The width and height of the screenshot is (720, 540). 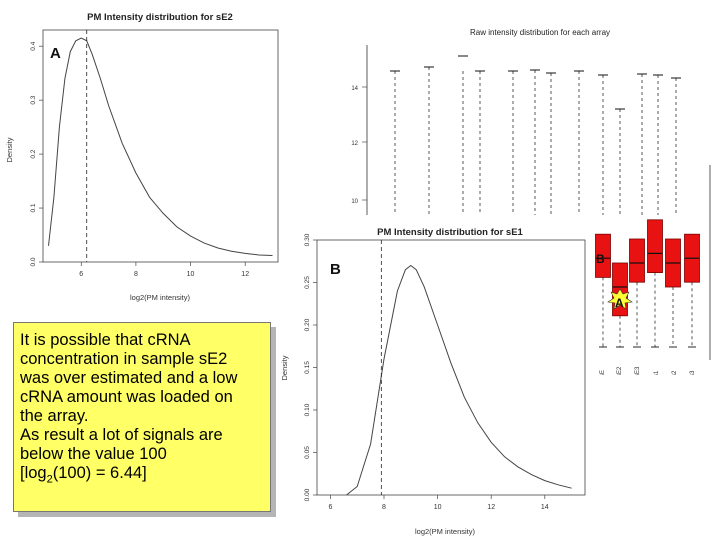 I want to click on upper-whiskers, so click(x=535, y=135).